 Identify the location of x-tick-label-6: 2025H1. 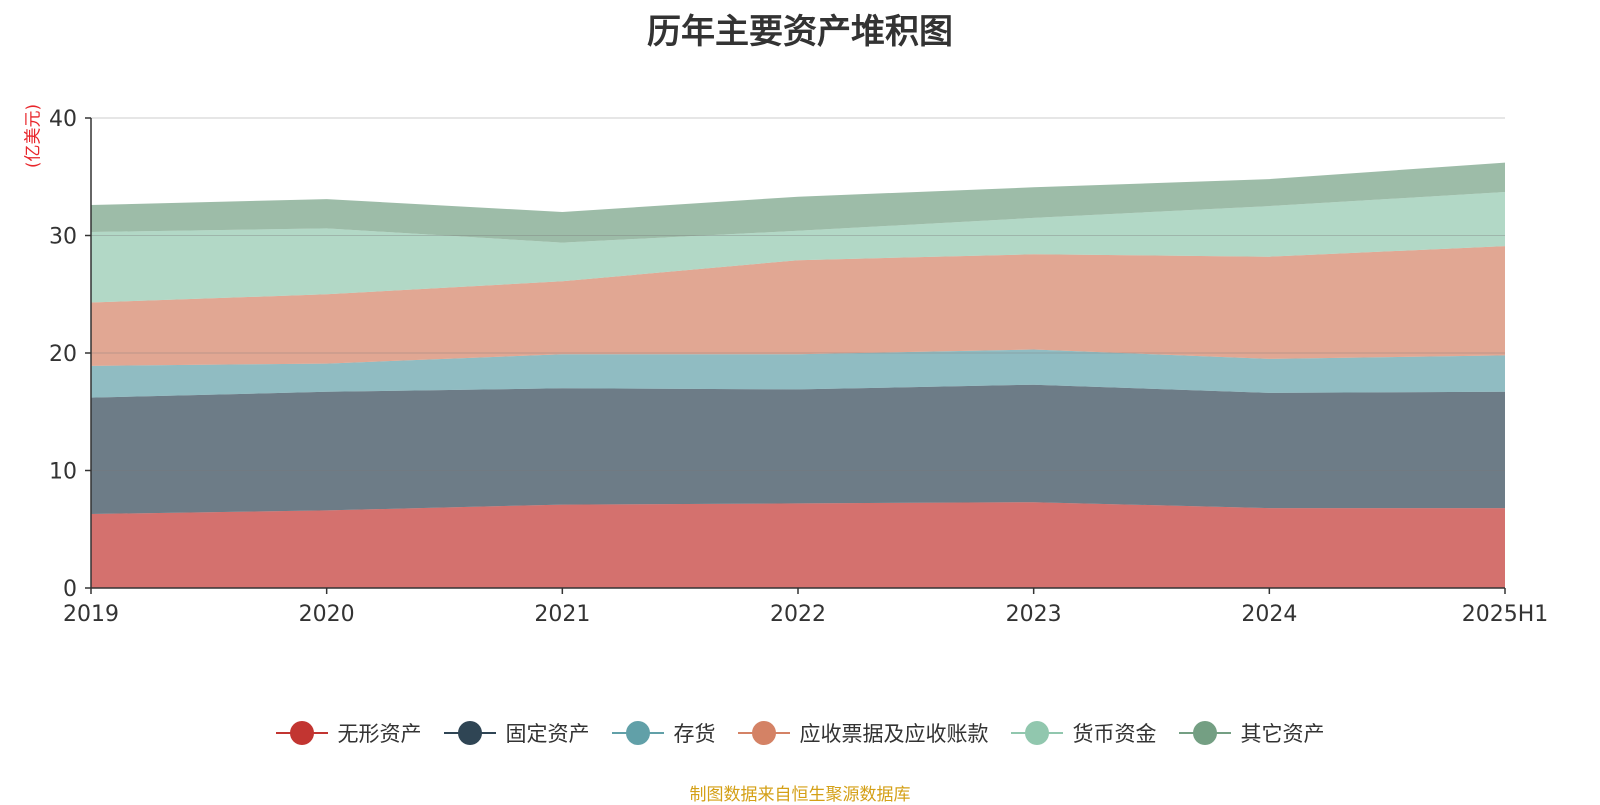
(1505, 614).